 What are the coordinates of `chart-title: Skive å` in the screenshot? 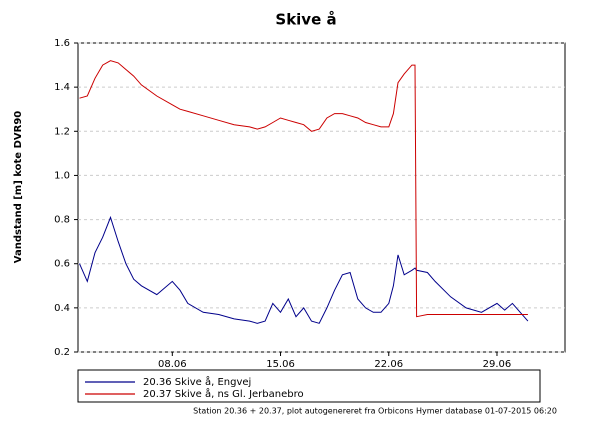 It's located at (305, 20).